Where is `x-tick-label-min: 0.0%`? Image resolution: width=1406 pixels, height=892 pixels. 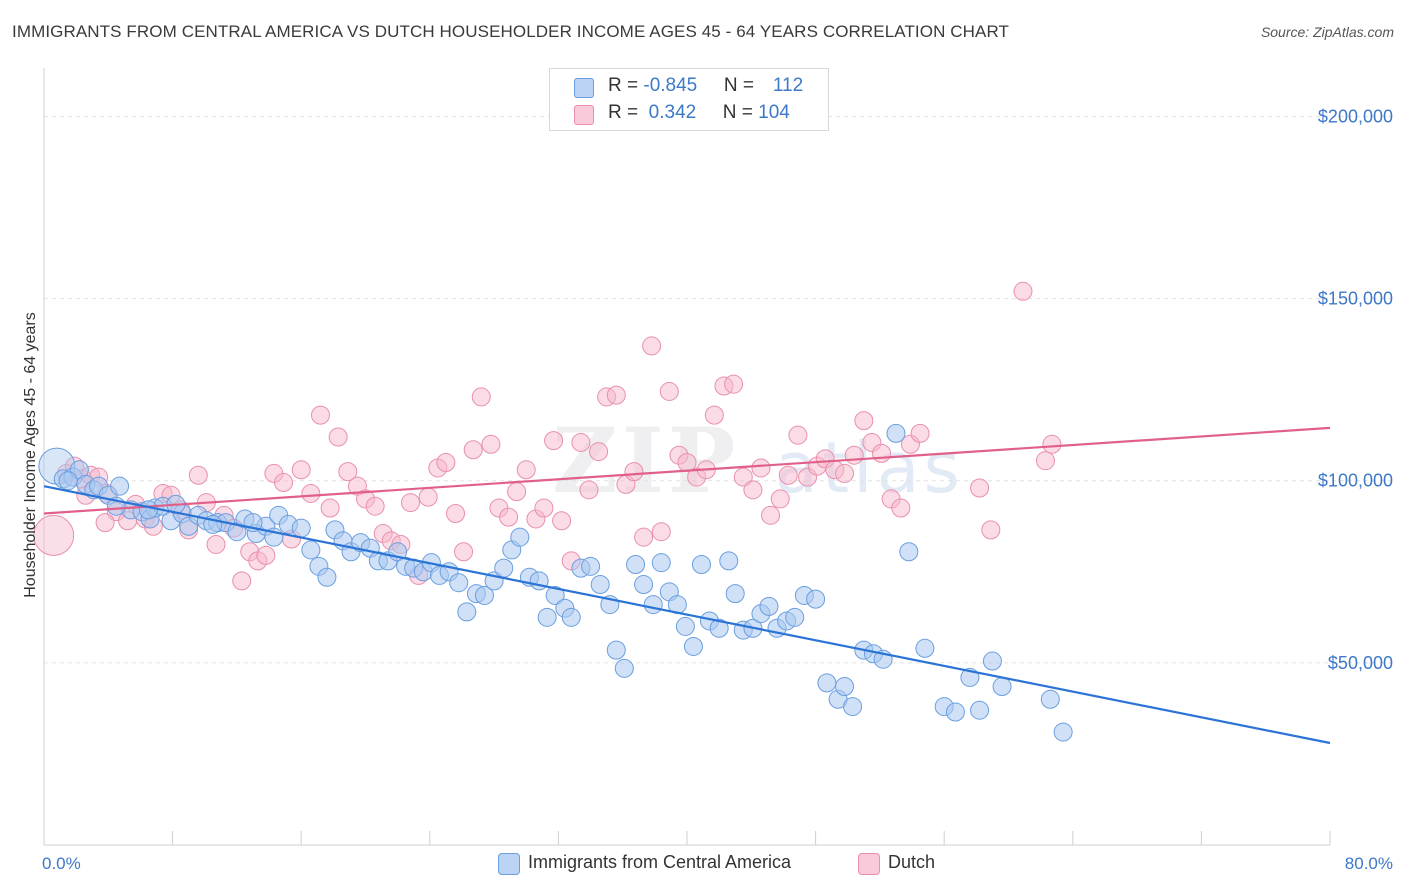
x-tick-label-min: 0.0% is located at coordinates (61, 863).